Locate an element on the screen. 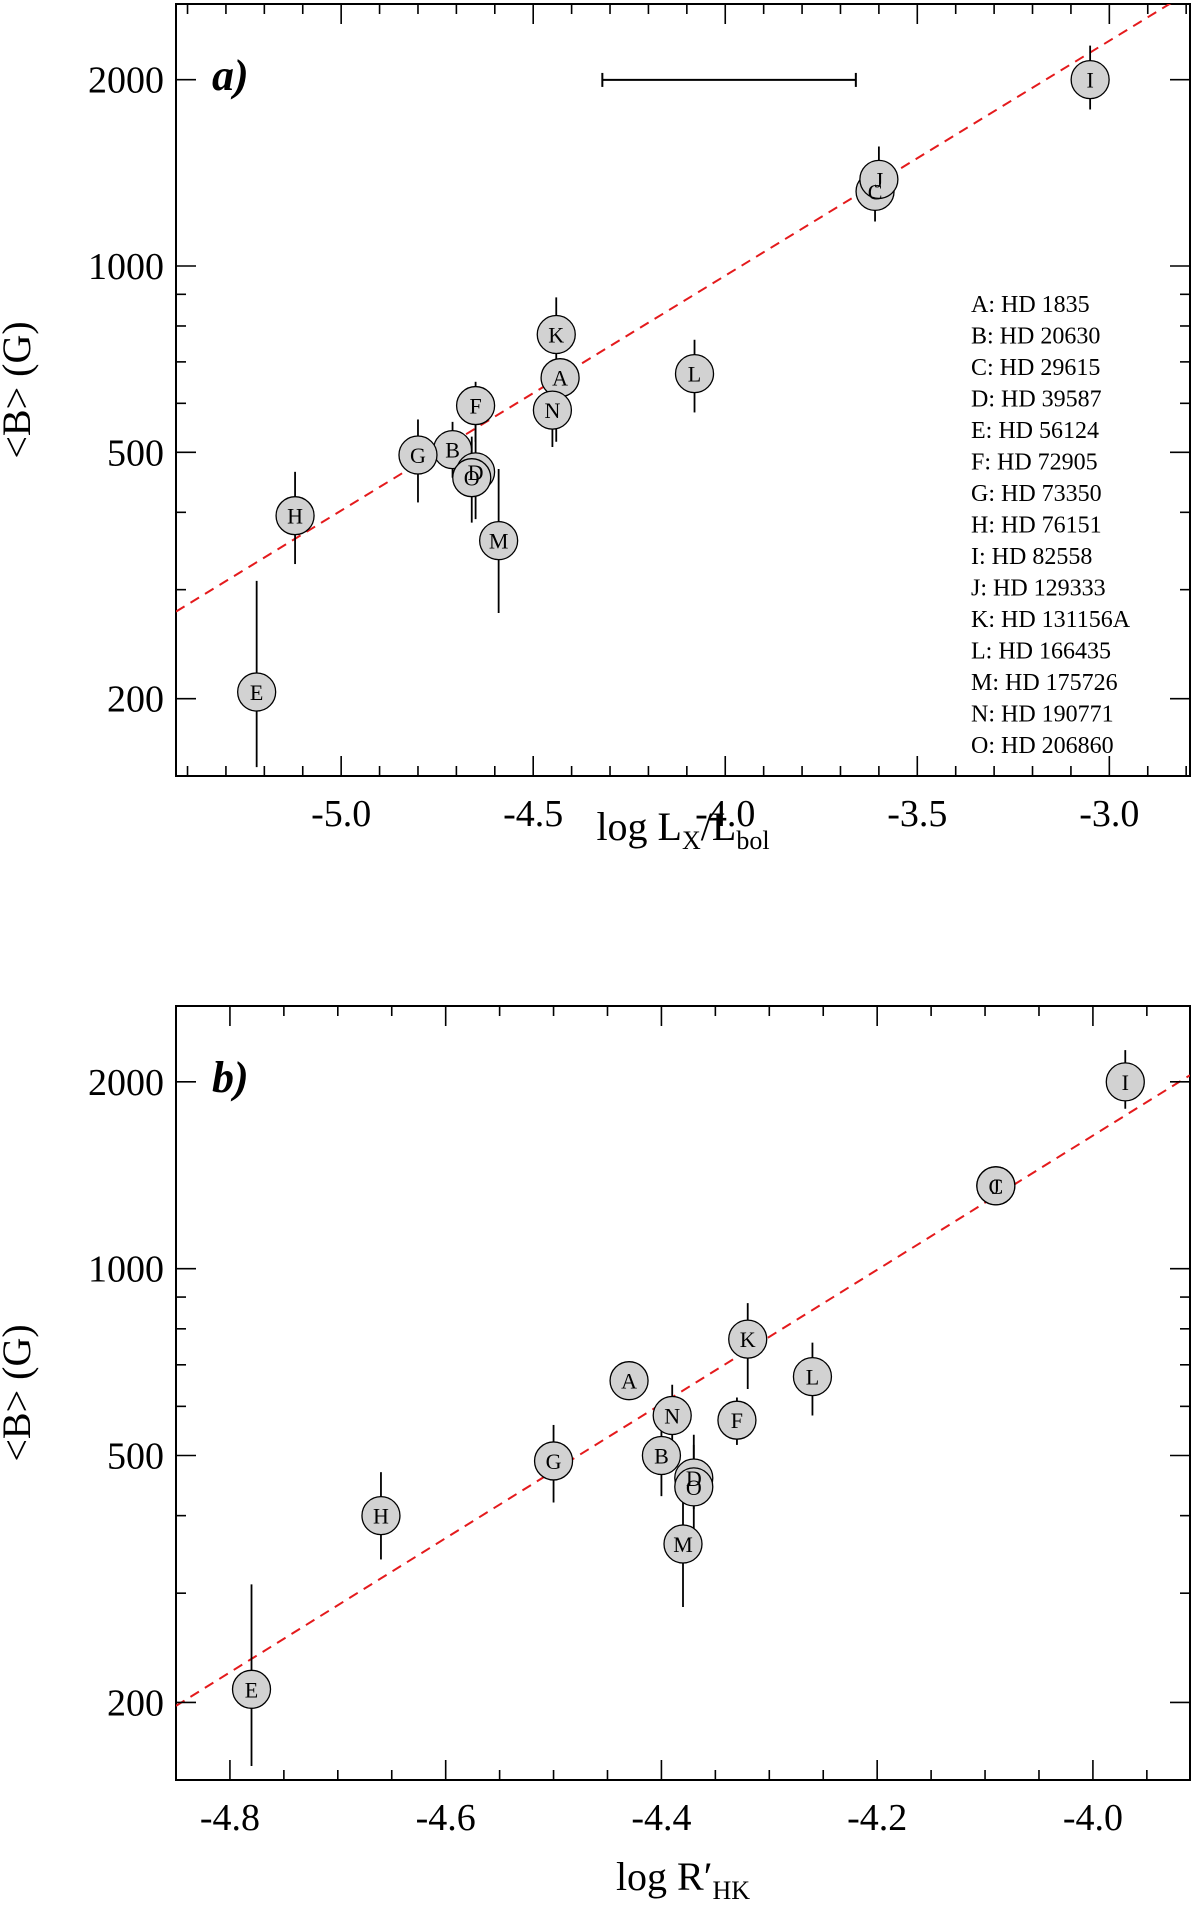 The height and width of the screenshot is (1907, 1200). x-tick-label: -4.5 is located at coordinates (533, 814).